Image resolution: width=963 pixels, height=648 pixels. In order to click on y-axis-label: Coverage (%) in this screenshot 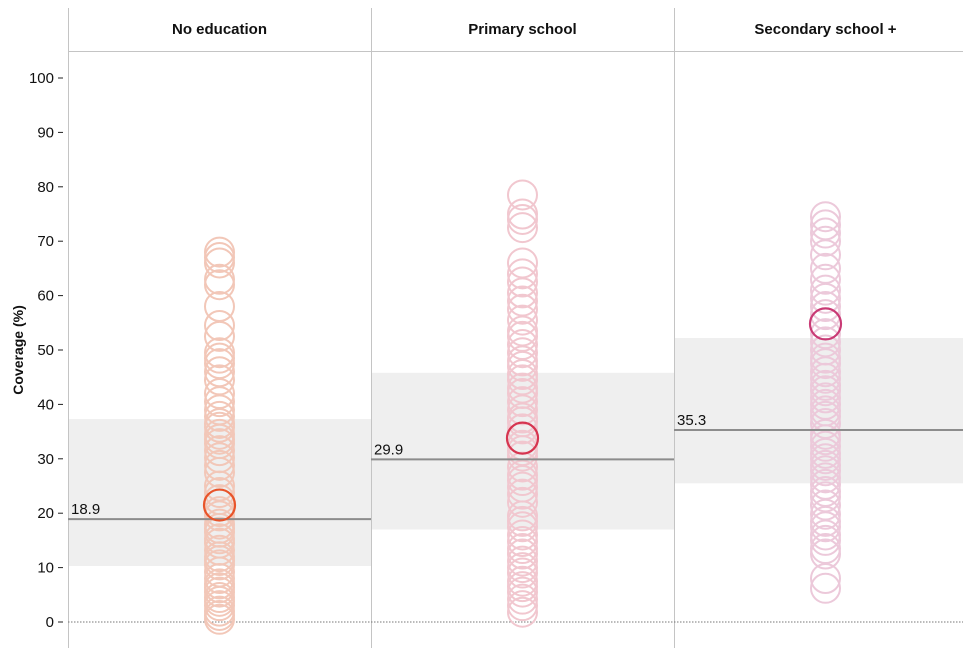, I will do `click(18, 349)`.